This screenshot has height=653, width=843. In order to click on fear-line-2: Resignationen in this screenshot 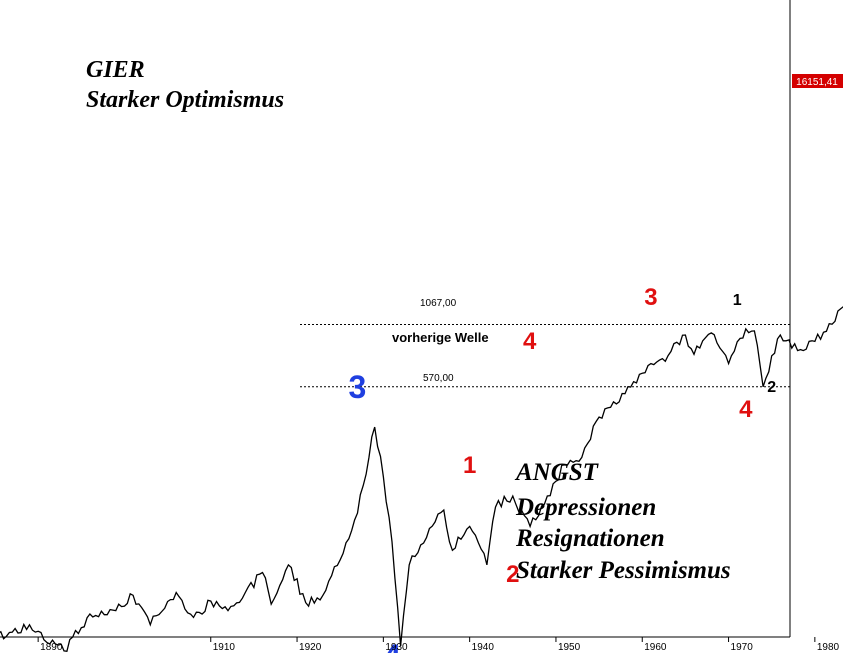, I will do `click(590, 538)`.